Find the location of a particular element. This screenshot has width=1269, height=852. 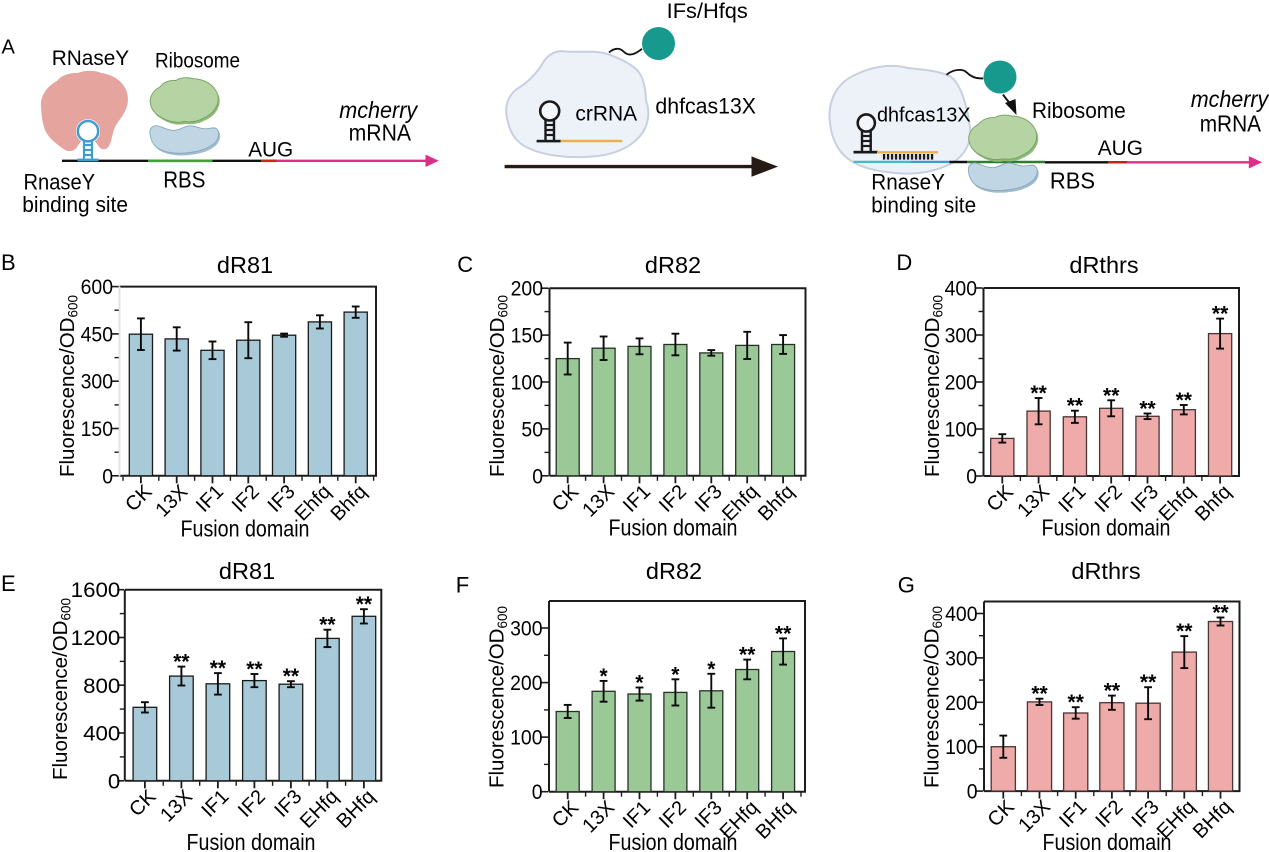

svg-text: B is located at coordinates (8, 262).